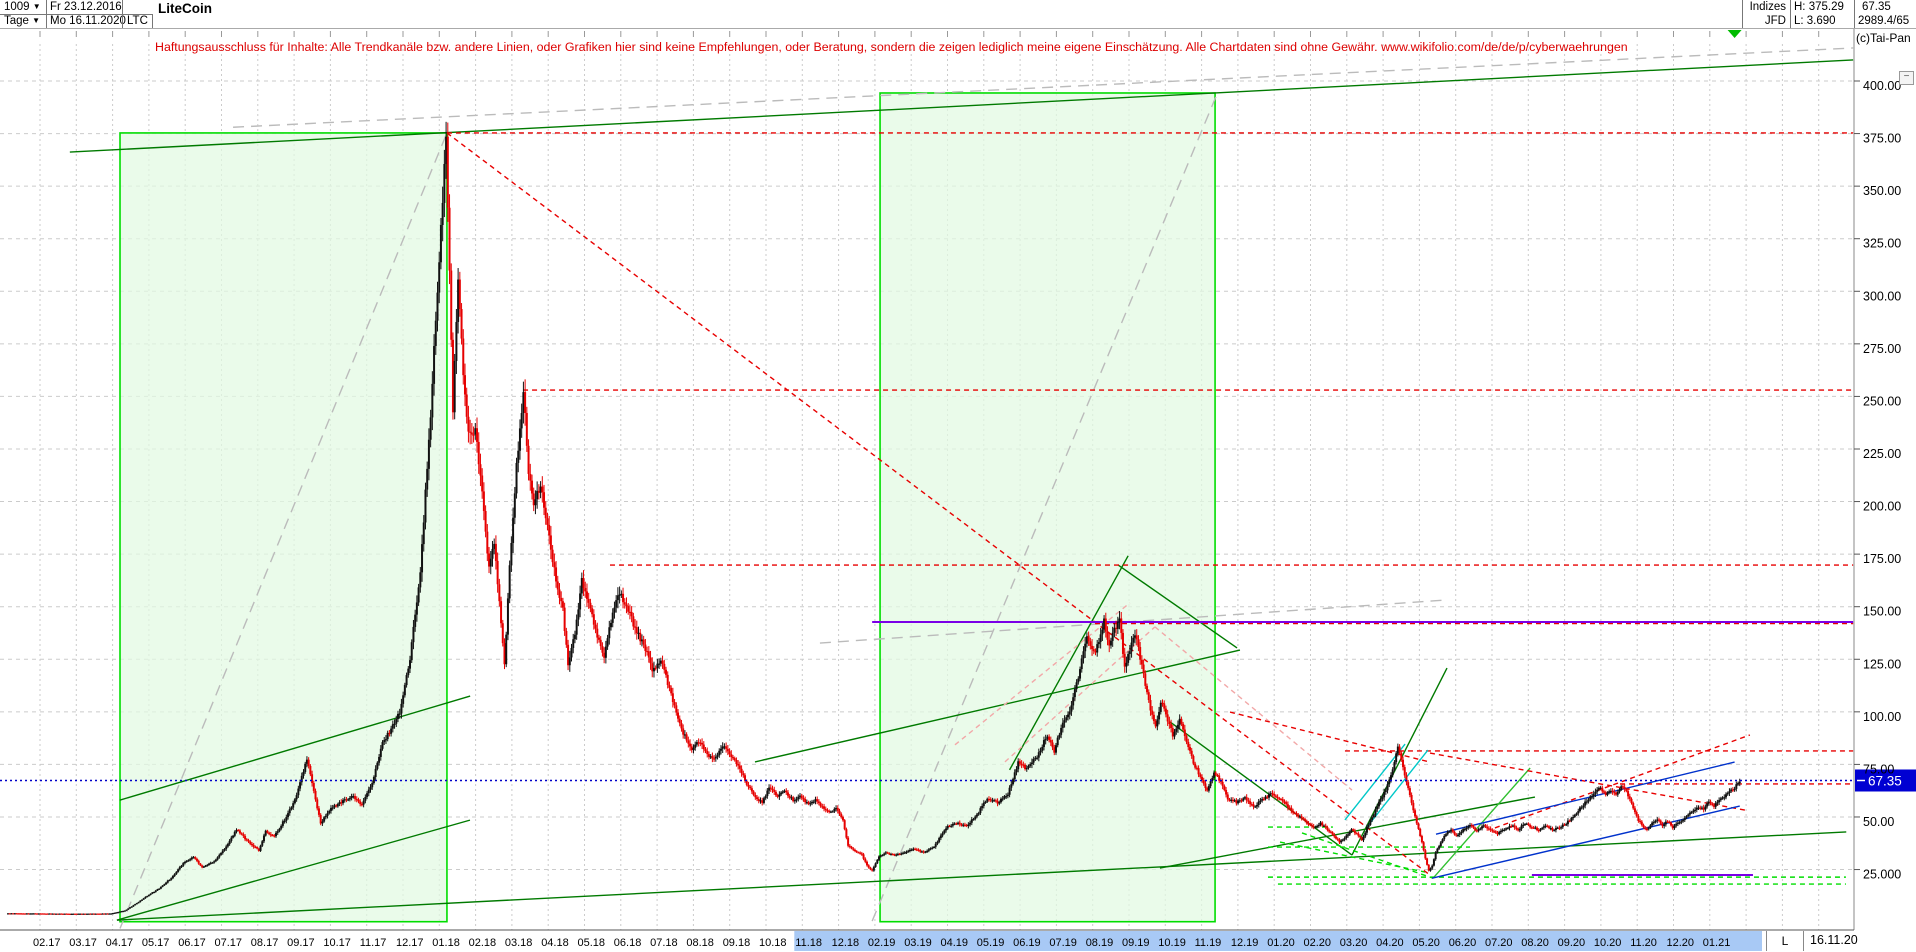  I want to click on last-bar-cell: L, so click(1785, 941).